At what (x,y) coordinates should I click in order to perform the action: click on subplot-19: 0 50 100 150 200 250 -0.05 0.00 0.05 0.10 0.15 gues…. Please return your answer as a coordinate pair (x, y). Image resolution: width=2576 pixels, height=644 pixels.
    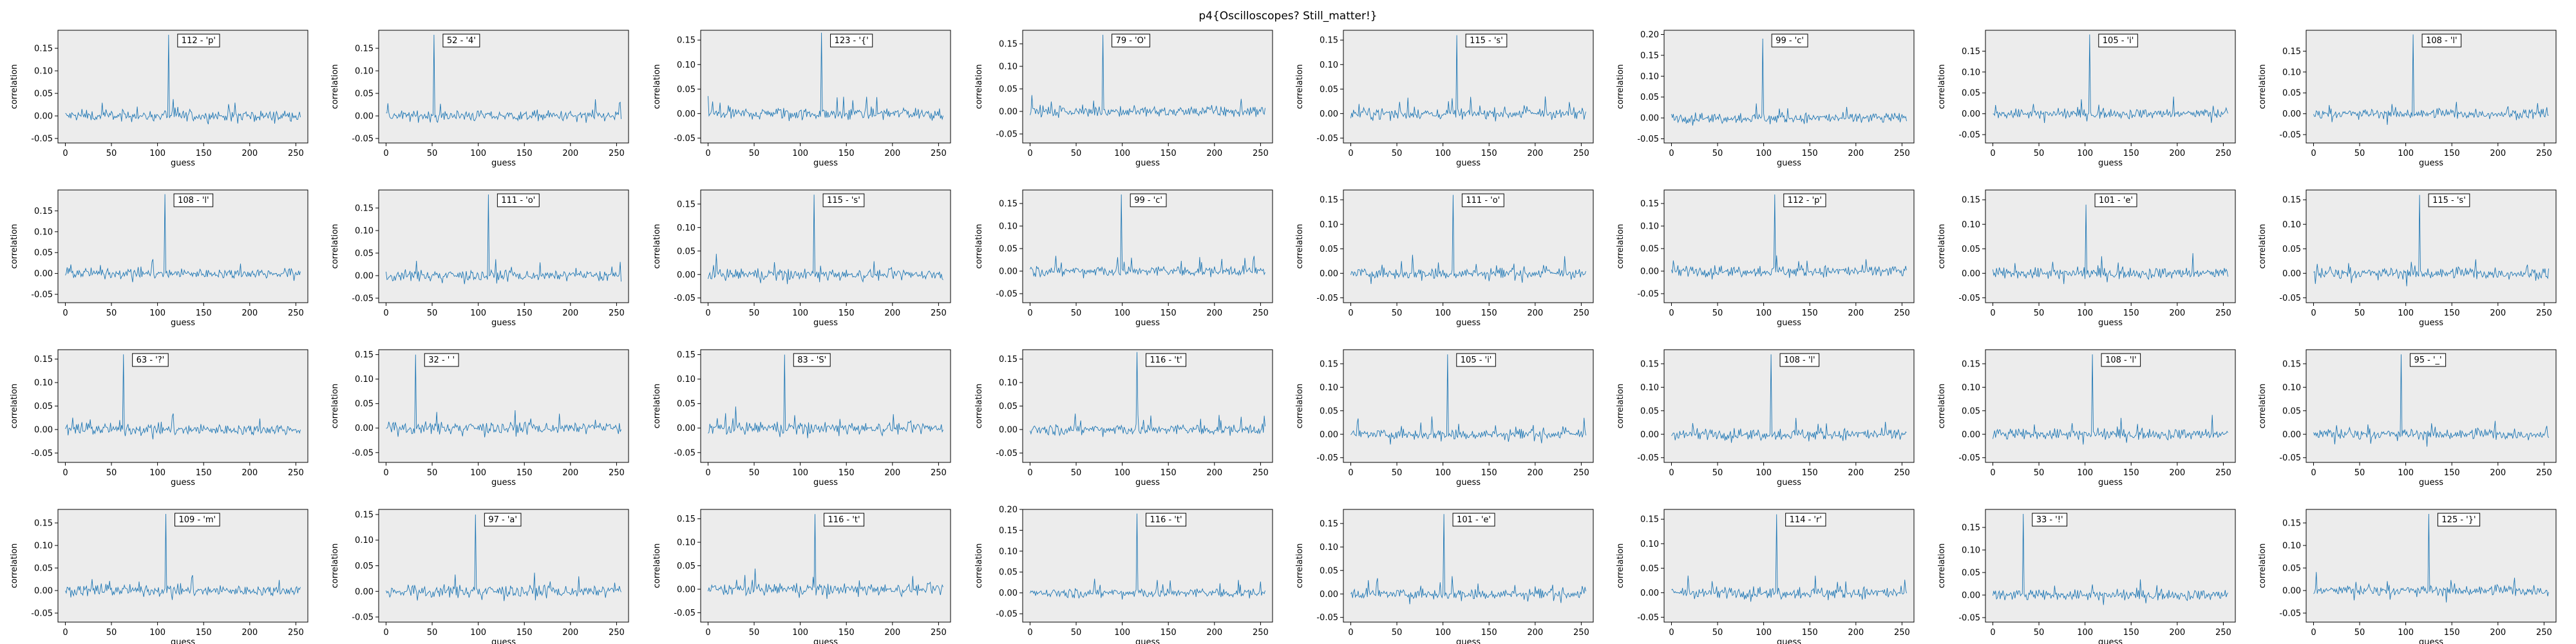
    Looking at the image, I should click on (1124, 418).